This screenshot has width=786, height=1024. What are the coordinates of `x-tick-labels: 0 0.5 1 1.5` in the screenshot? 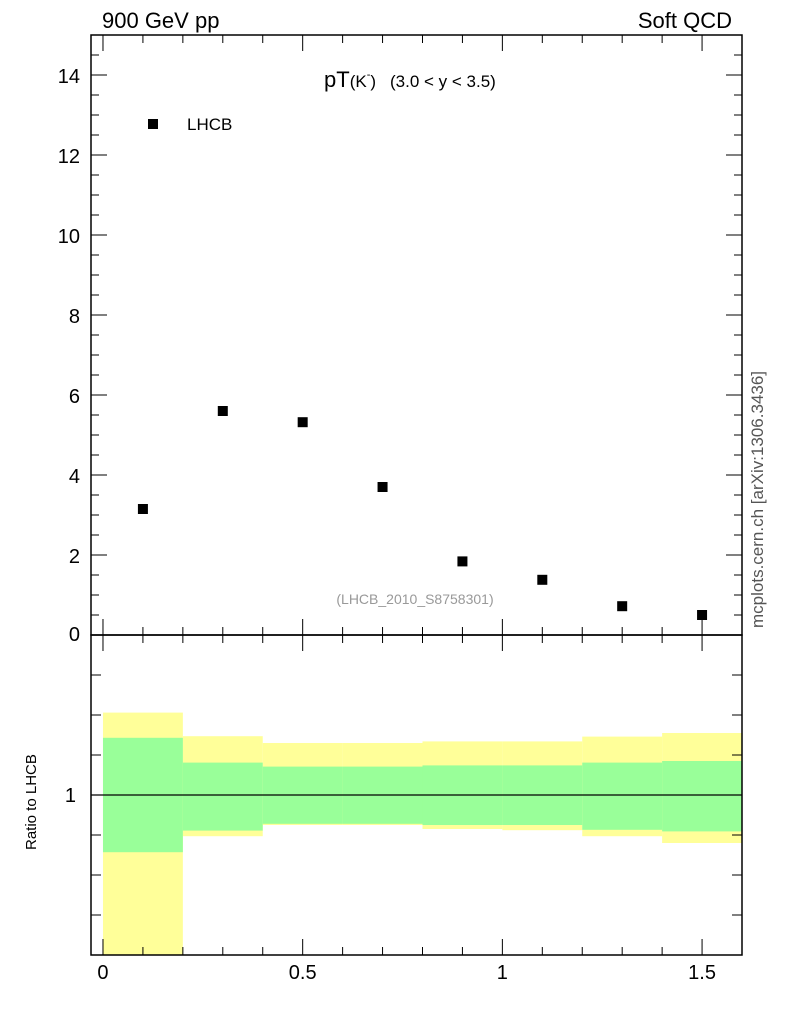 It's located at (406, 973).